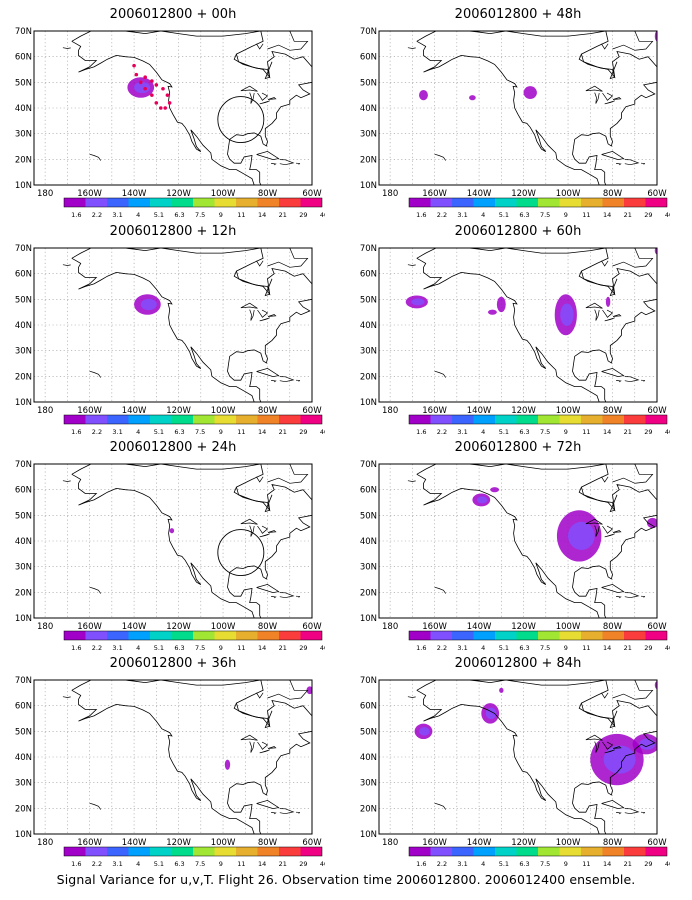  What do you see at coordinates (390, 194) in the screenshot?
I see `lon-label: 180` at bounding box center [390, 194].